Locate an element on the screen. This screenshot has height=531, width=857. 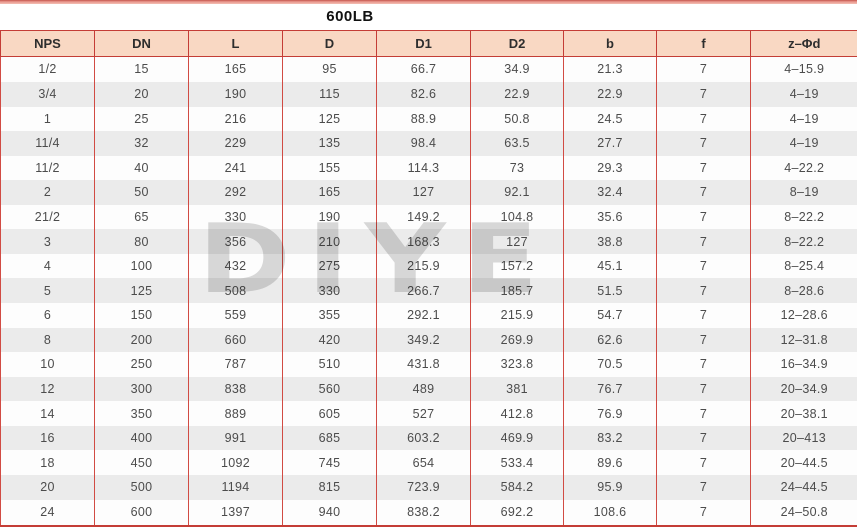
cell-dn: 80 is located at coordinates (141, 241).